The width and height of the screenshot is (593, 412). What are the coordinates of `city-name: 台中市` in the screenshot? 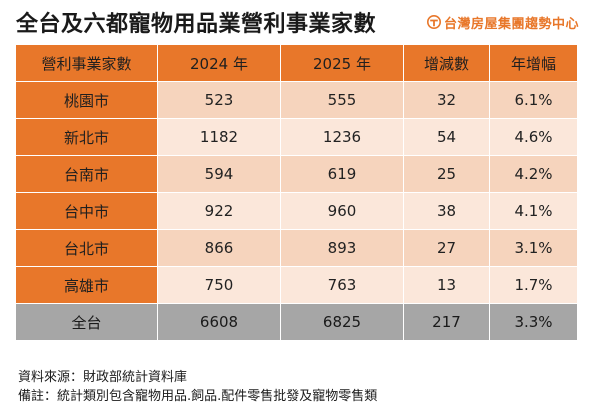 It's located at (86, 211).